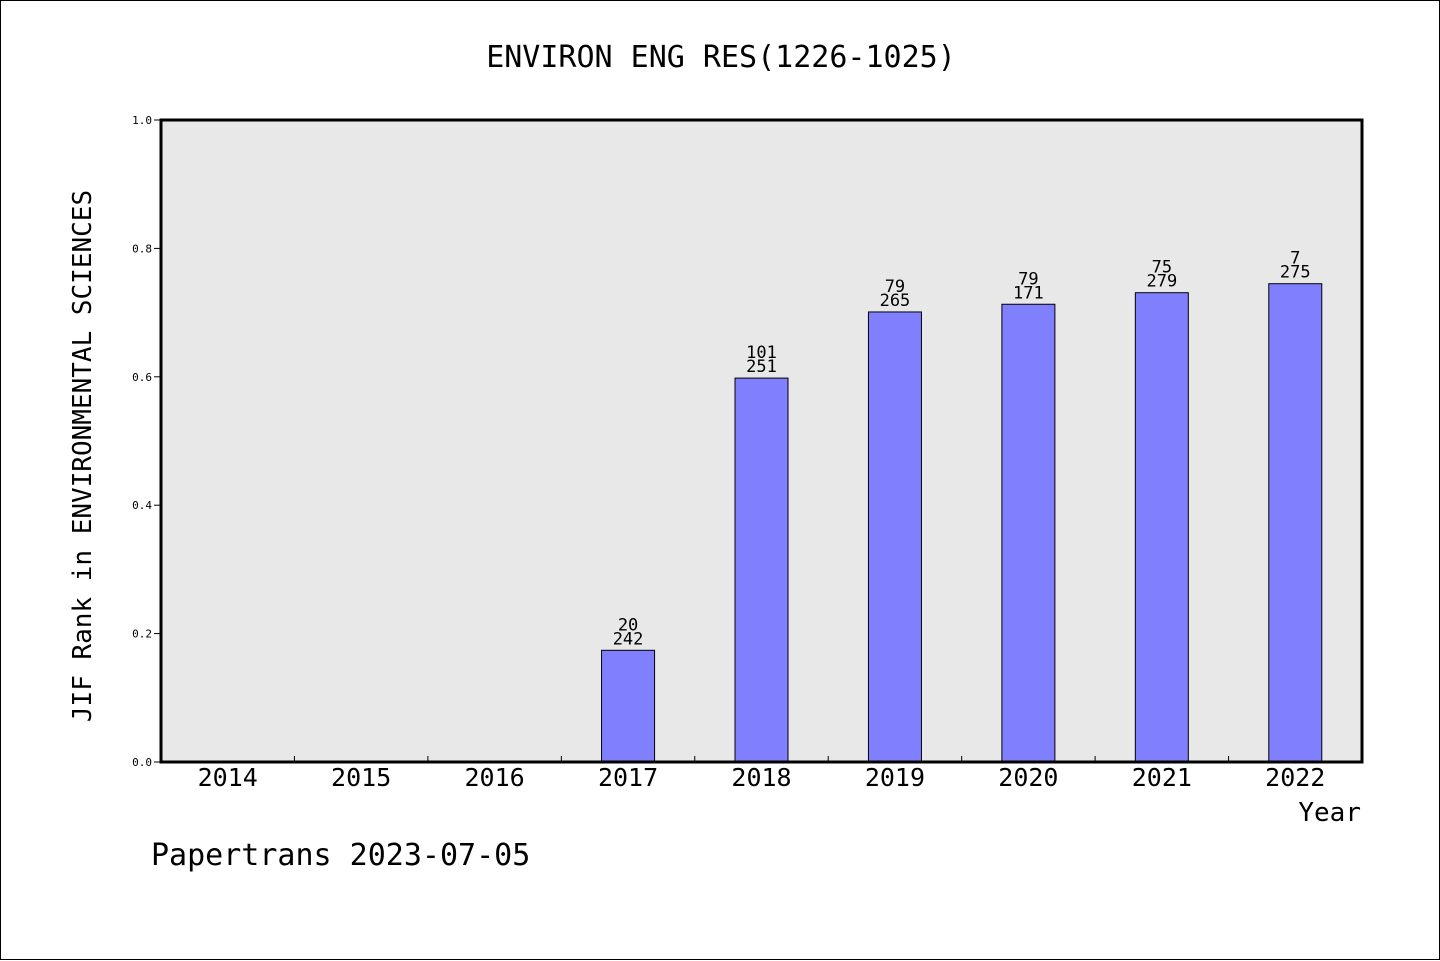  Describe the element at coordinates (761, 367) in the screenshot. I see `bar-total-label: 251` at that location.